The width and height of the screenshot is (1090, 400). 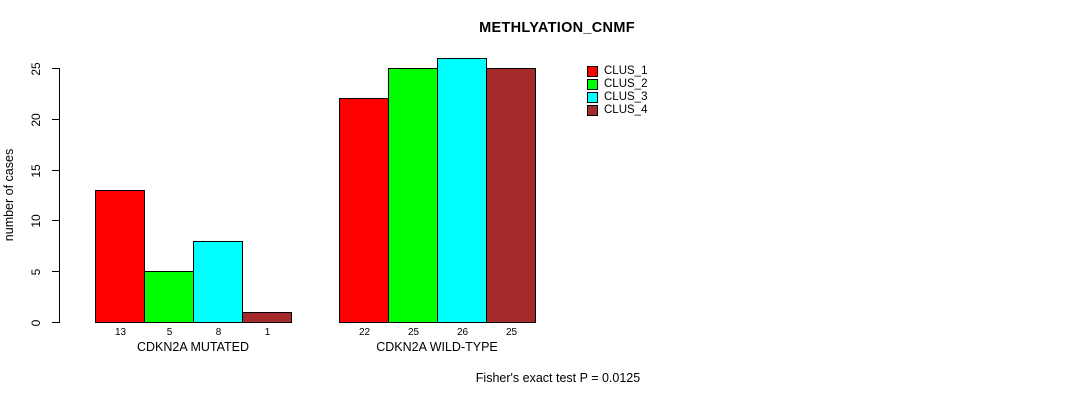 I want to click on y-tick-label: 15, so click(x=36, y=170).